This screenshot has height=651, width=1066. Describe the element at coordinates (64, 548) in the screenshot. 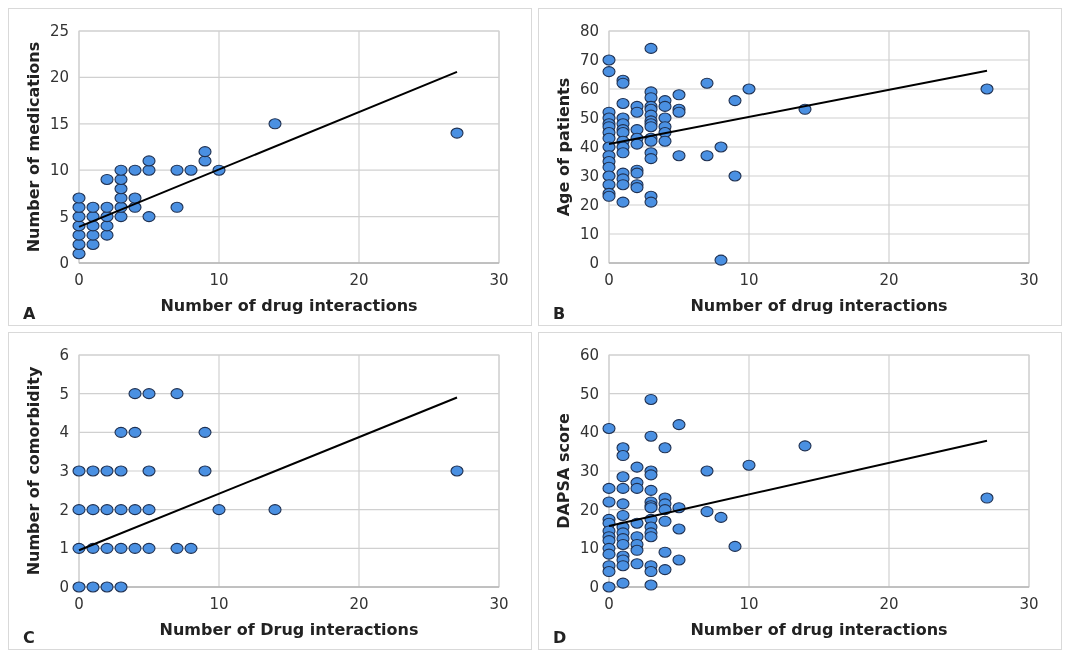

I see `y-tick-label: 1` at that location.